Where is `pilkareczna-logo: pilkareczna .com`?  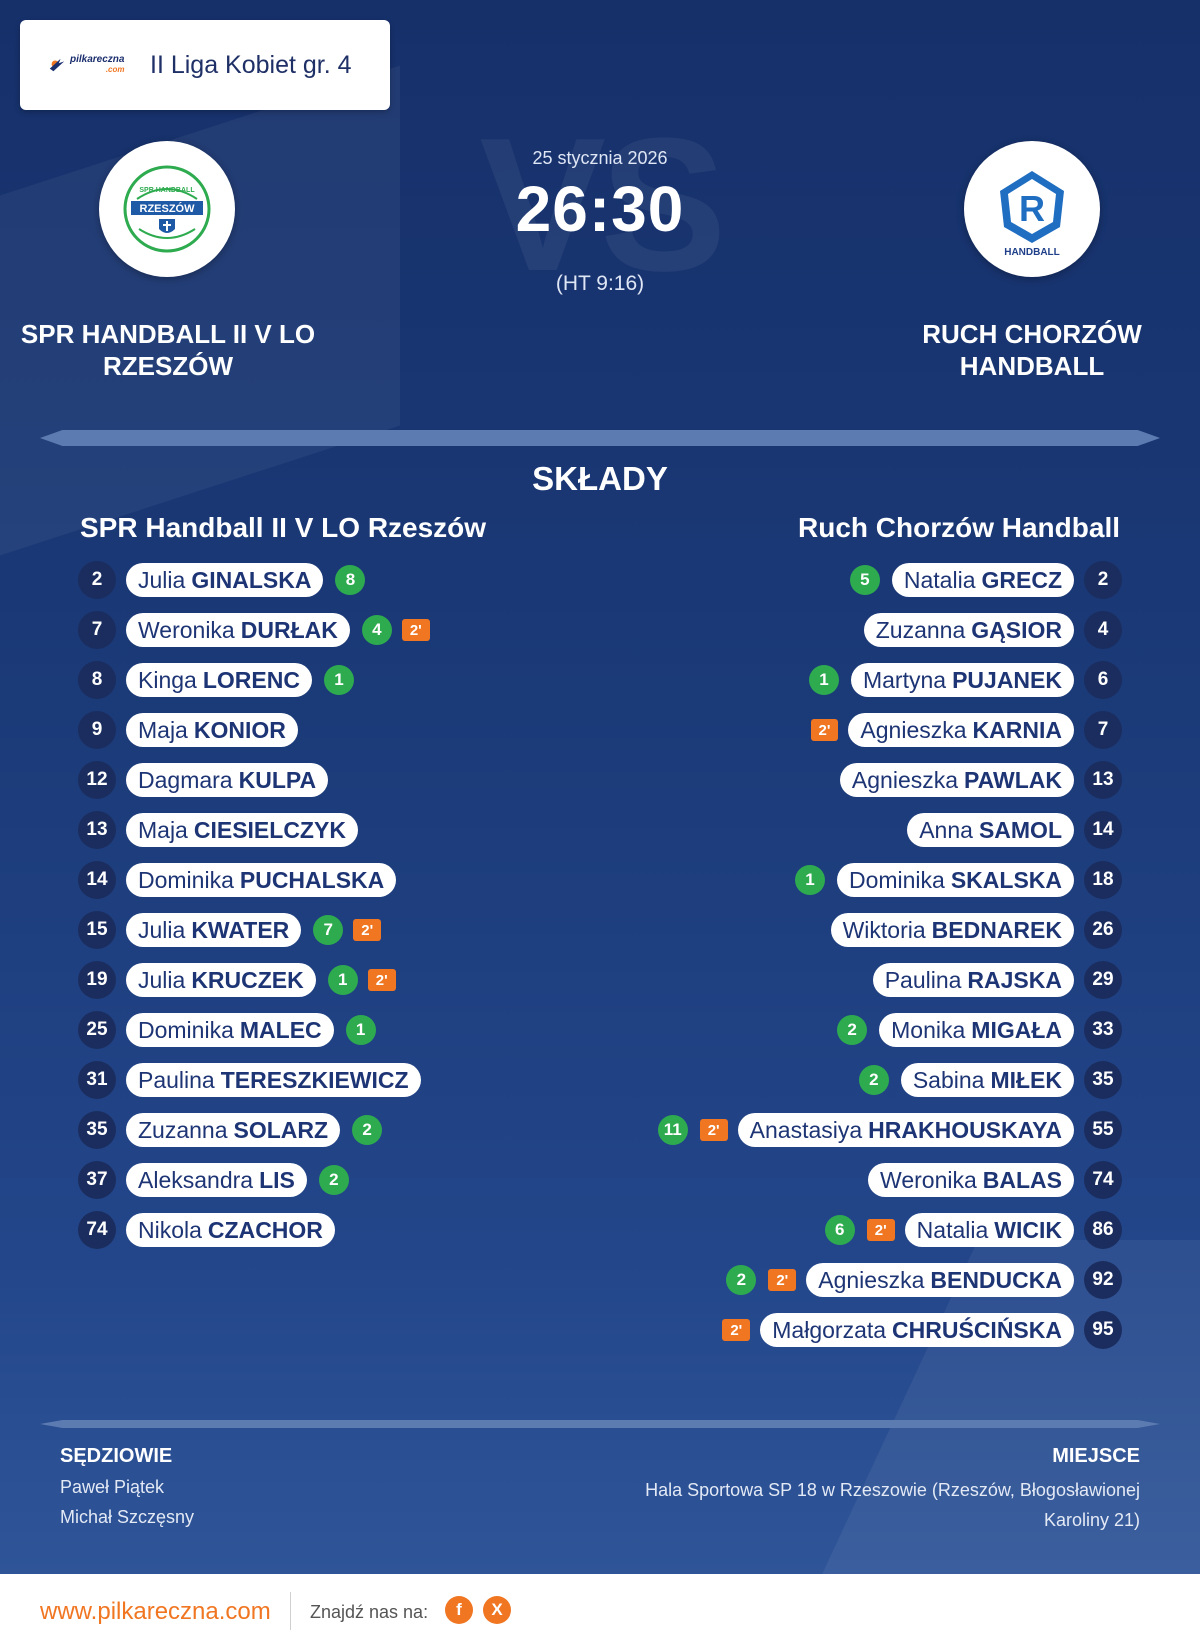
pilkareczna-logo: pilkareczna .com is located at coordinates (89, 65).